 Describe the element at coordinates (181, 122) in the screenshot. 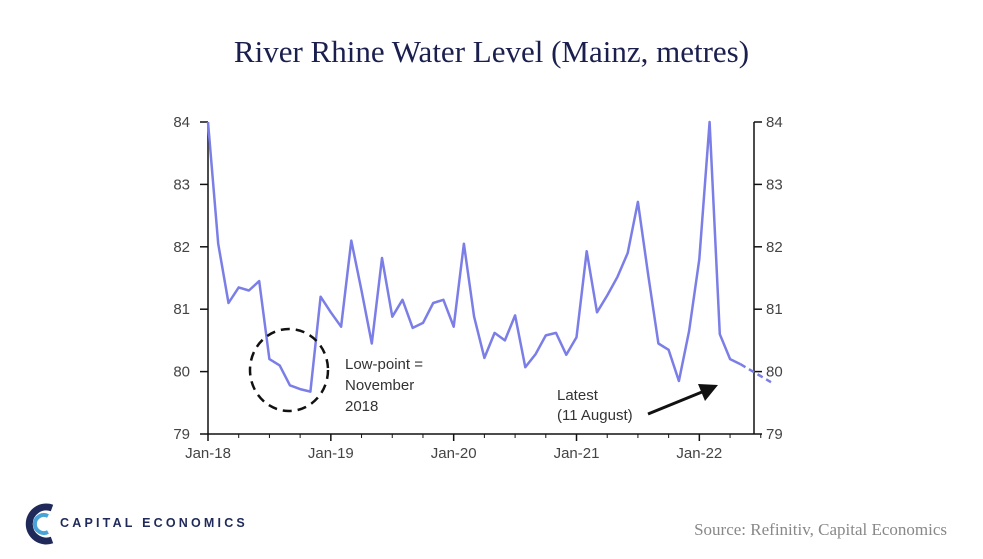

I see `y-tick-label-left: 84` at that location.